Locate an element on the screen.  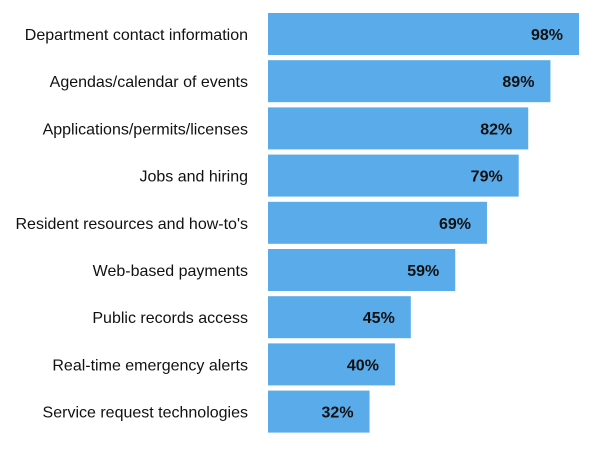
category-label: Applications/permits/licenses is located at coordinates (145, 129).